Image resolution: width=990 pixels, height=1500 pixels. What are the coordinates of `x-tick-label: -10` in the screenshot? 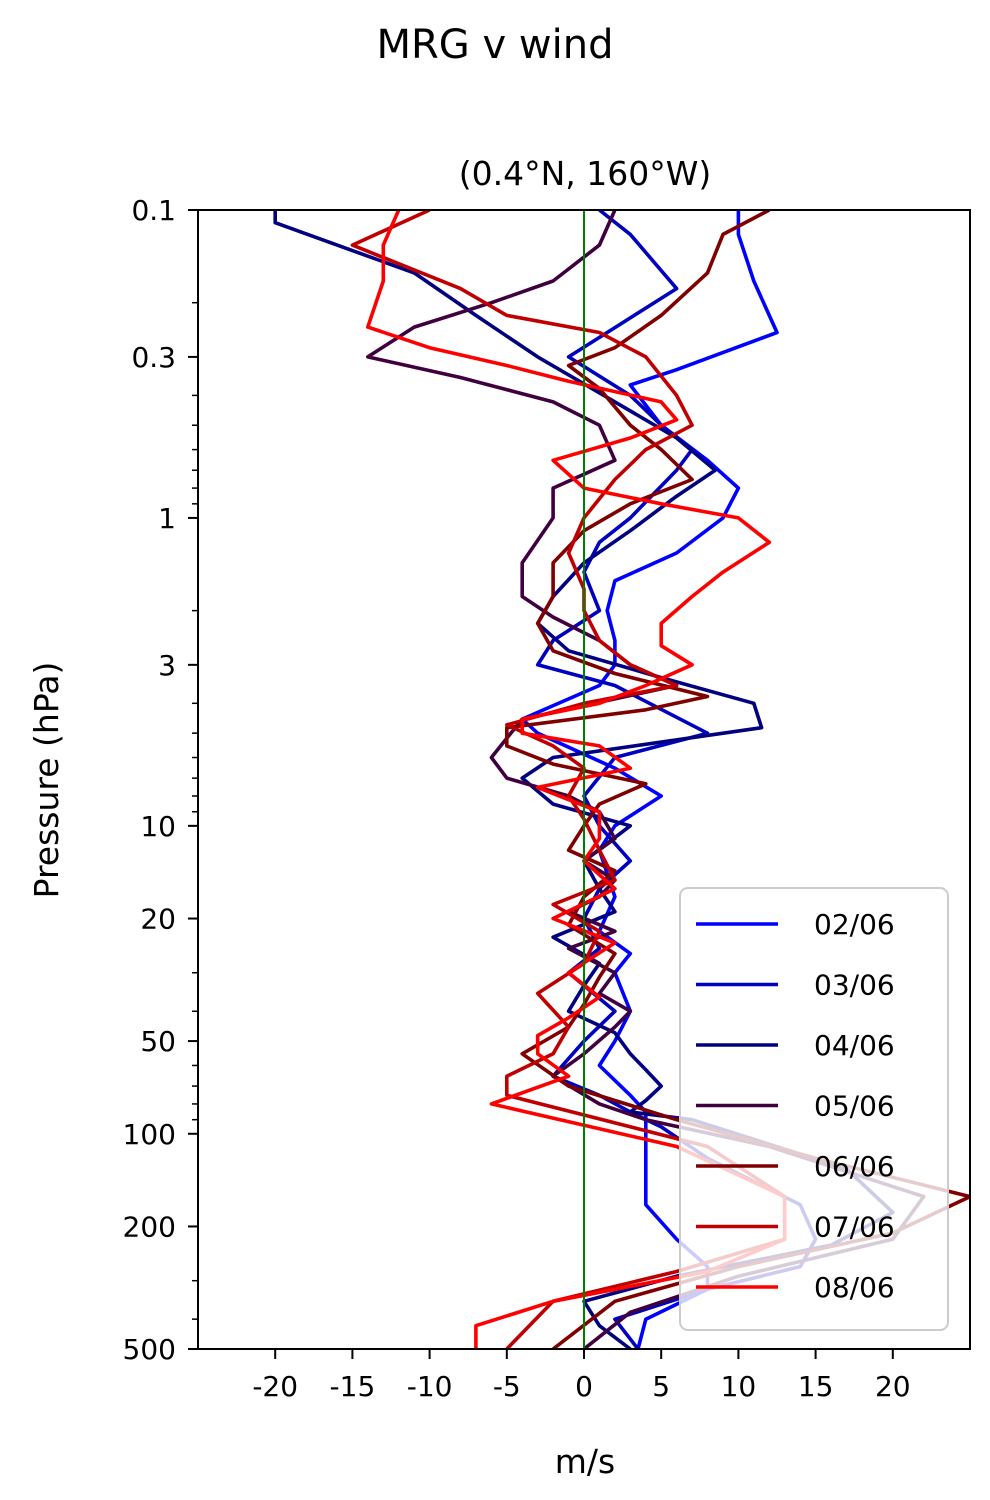 It's located at (430, 1386).